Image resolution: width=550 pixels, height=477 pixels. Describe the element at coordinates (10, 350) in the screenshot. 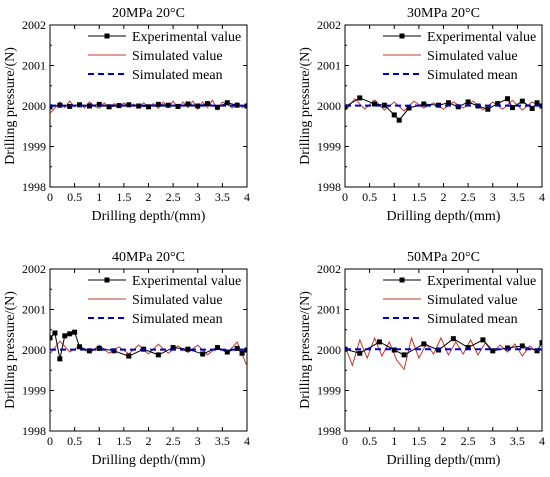

I see `y-axis-label: Drilling pressure/(N)` at that location.